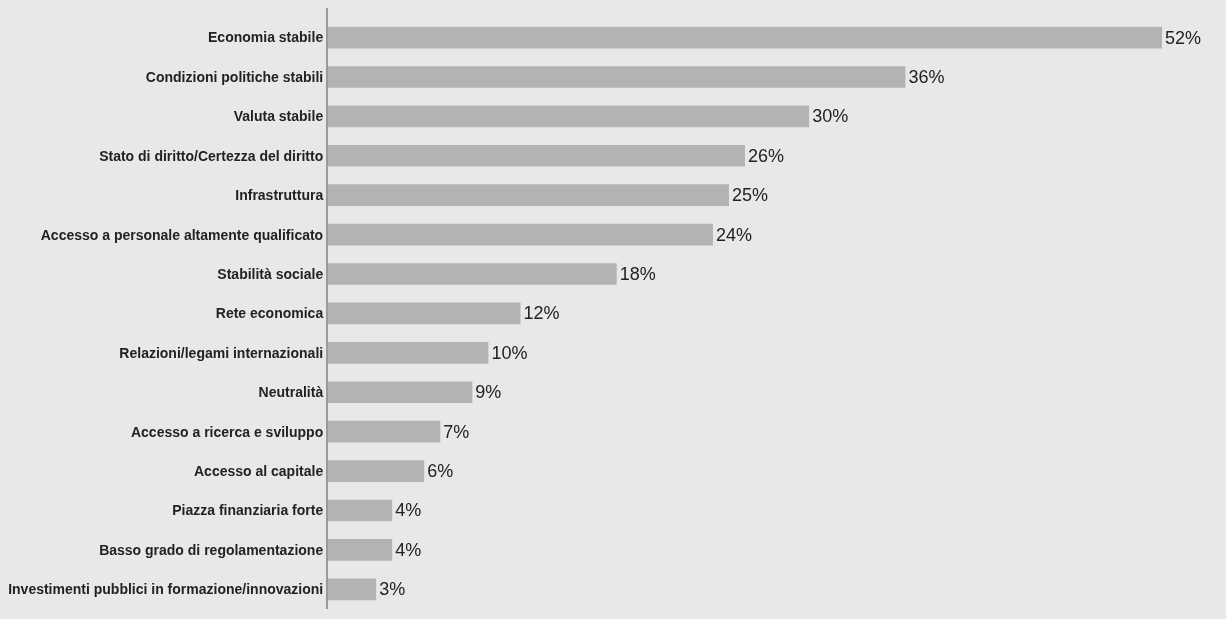 This screenshot has width=1226, height=619. What do you see at coordinates (234, 76) in the screenshot?
I see `y-tick-label: Condizioni politiche stabili` at bounding box center [234, 76].